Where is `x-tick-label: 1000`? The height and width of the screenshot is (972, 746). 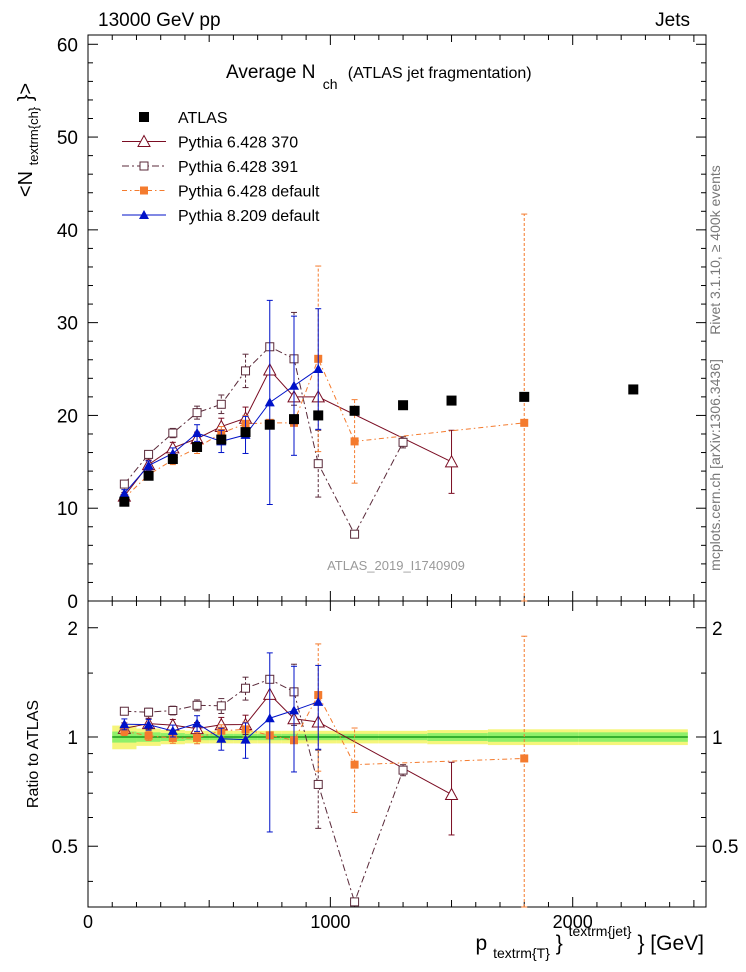 x-tick-label: 1000 is located at coordinates (330, 922).